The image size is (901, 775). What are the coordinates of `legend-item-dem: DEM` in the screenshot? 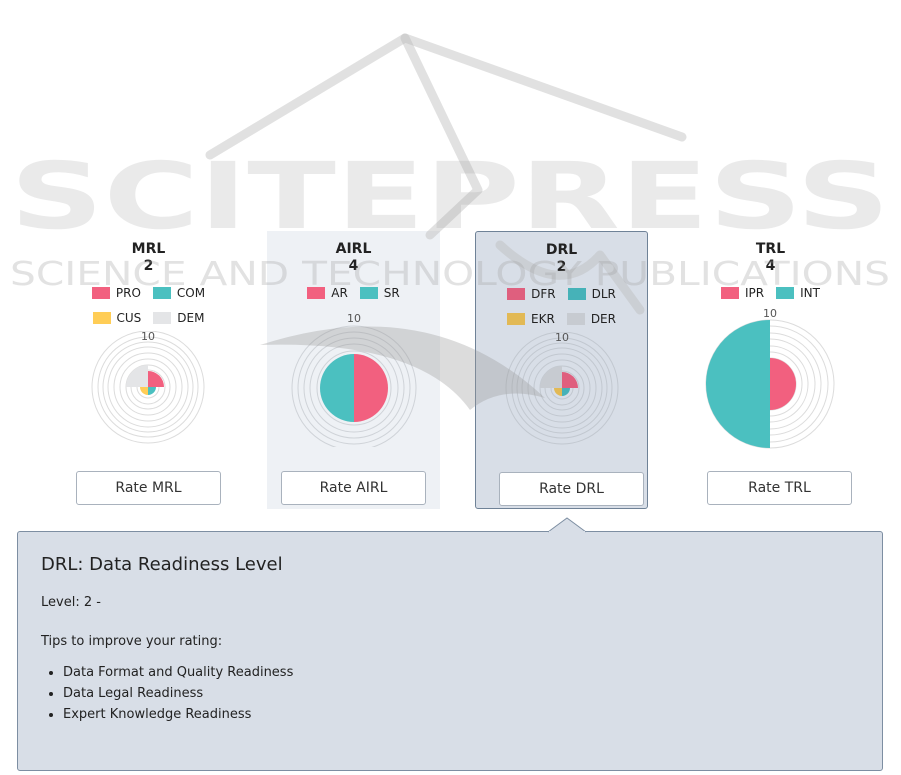 It's located at (178, 318).